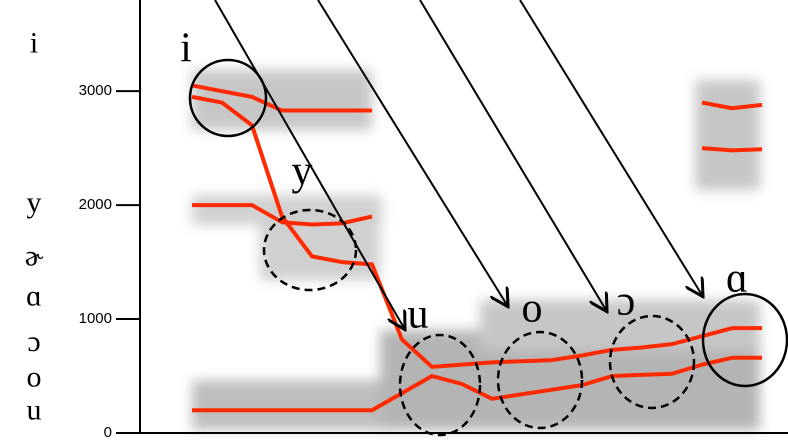 The width and height of the screenshot is (788, 440). I want to click on vowel-label: y, so click(302, 172).